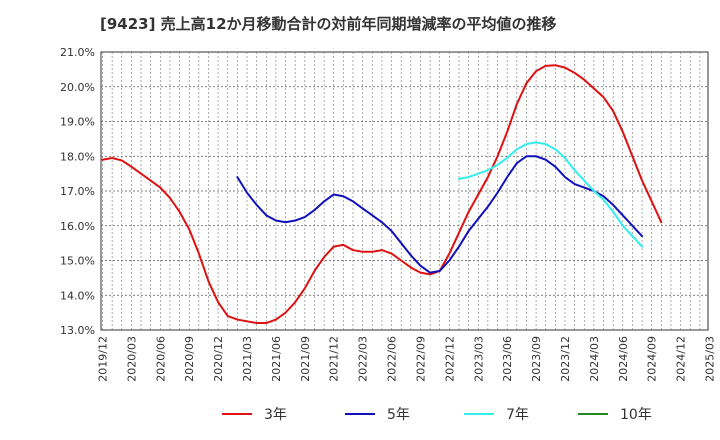 The image size is (720, 440). Describe the element at coordinates (77, 226) in the screenshot. I see `y-tick-label: 16.0%` at that location.